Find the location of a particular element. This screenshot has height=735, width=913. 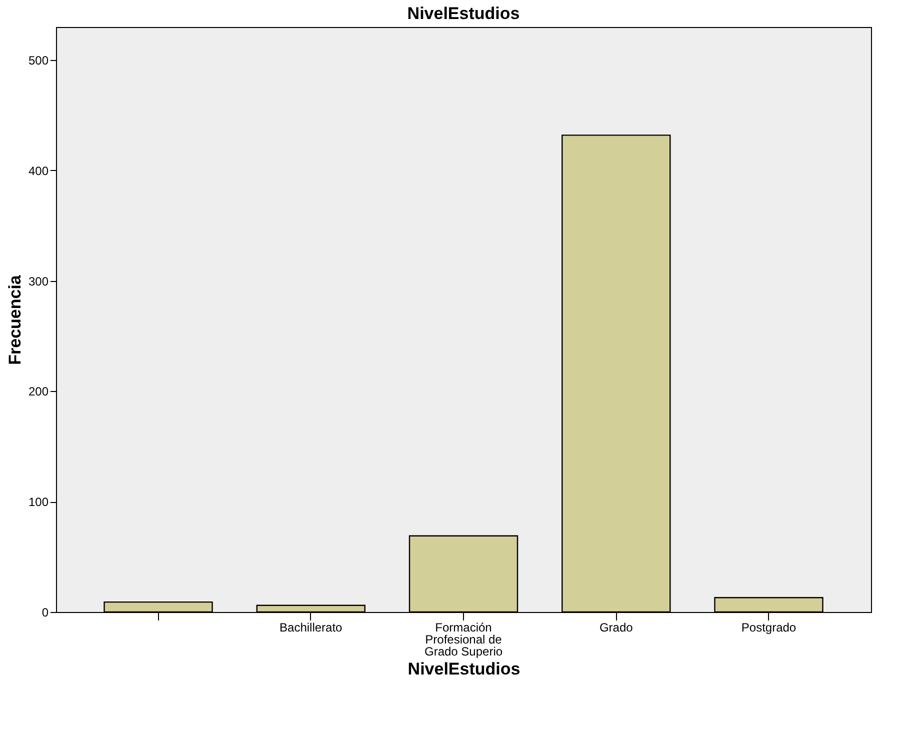

x-tick-label: Grado is located at coordinates (616, 627).